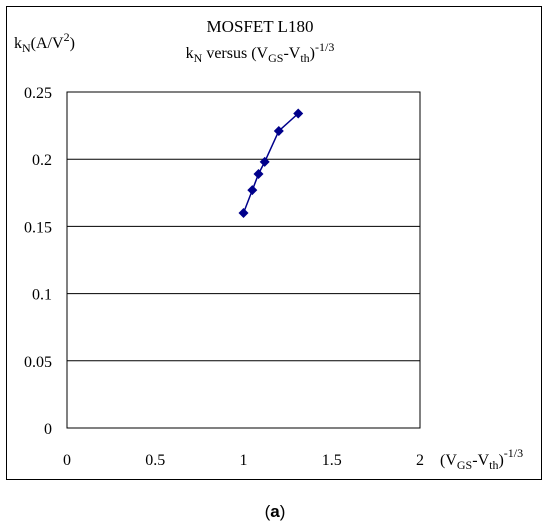 This screenshot has height=530, width=550. Describe the element at coordinates (48, 429) in the screenshot. I see `y-tick-label: 0` at that location.